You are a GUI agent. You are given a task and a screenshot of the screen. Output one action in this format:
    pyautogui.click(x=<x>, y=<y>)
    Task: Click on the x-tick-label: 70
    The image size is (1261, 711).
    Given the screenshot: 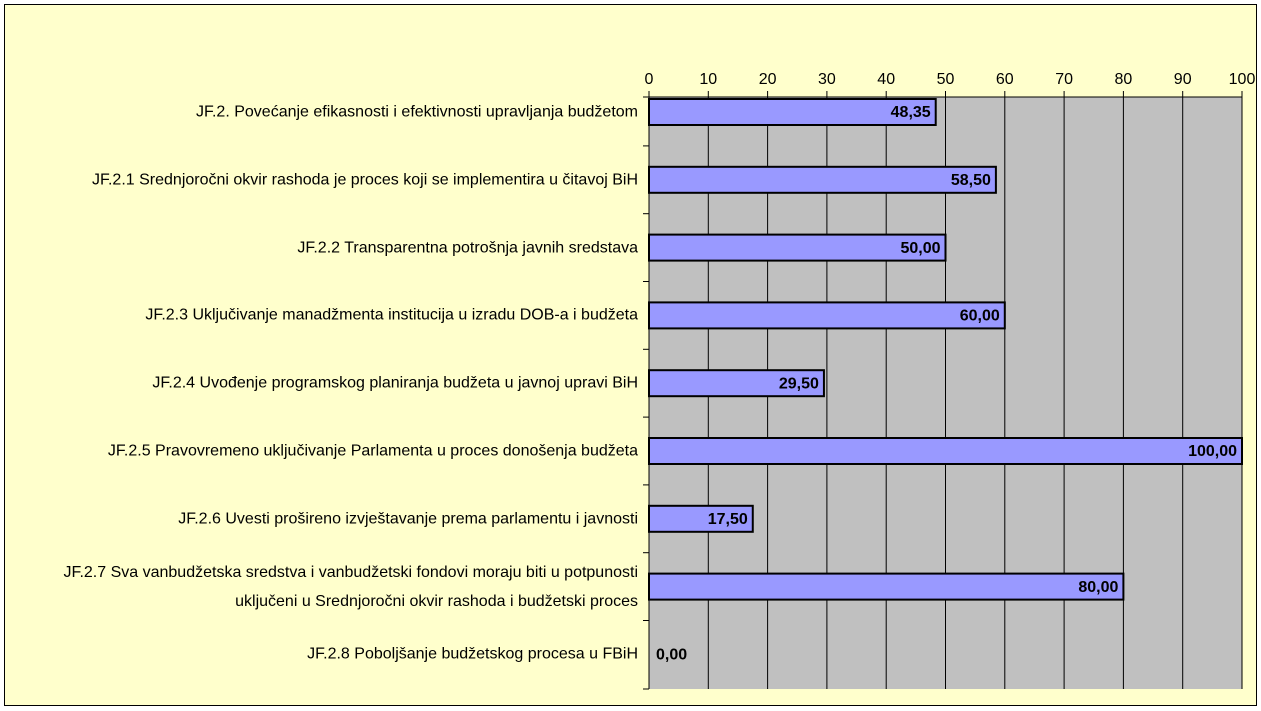 What is the action you would take?
    pyautogui.click(x=1064, y=79)
    